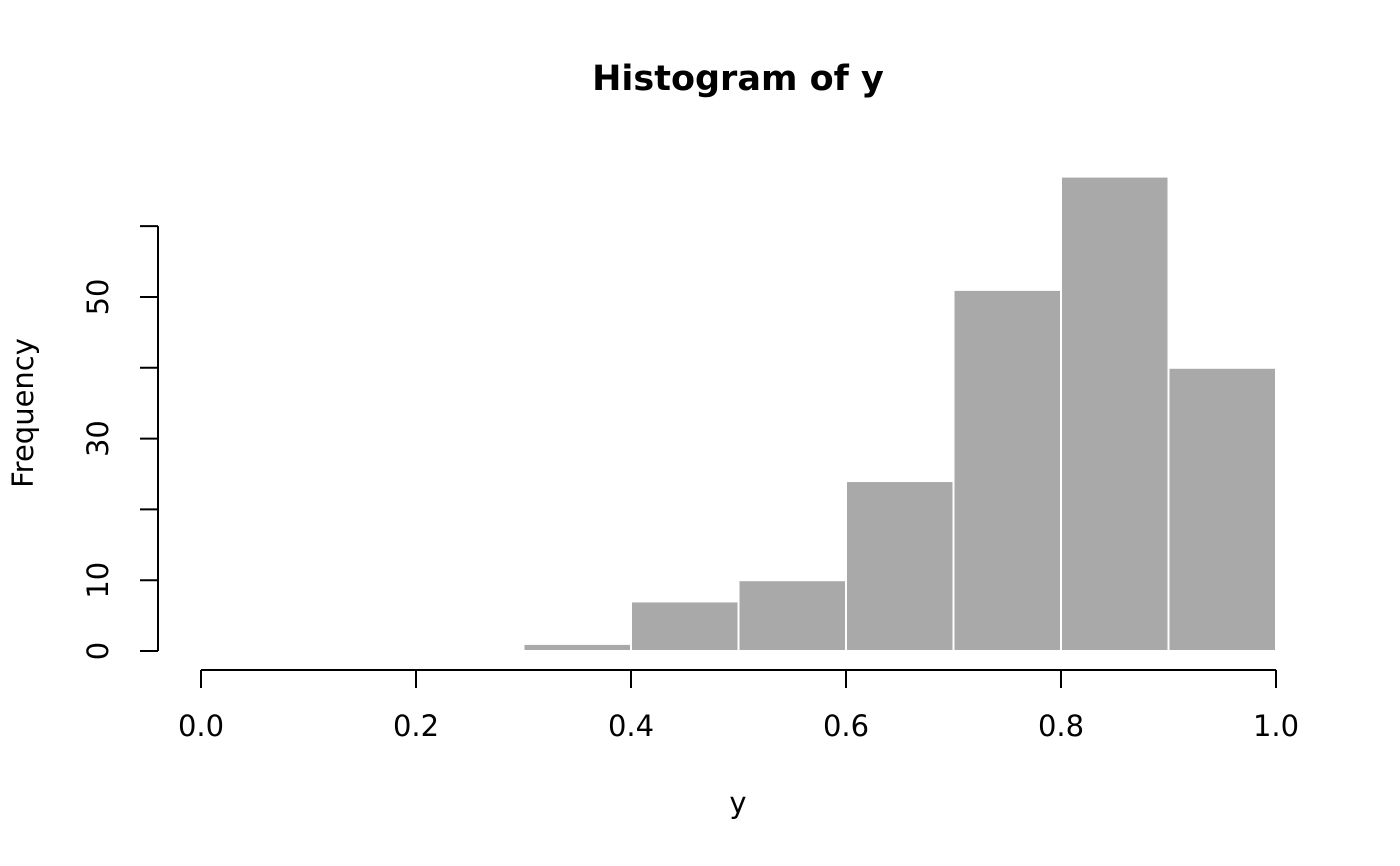  I want to click on chart-title: Histogram of y, so click(738, 79).